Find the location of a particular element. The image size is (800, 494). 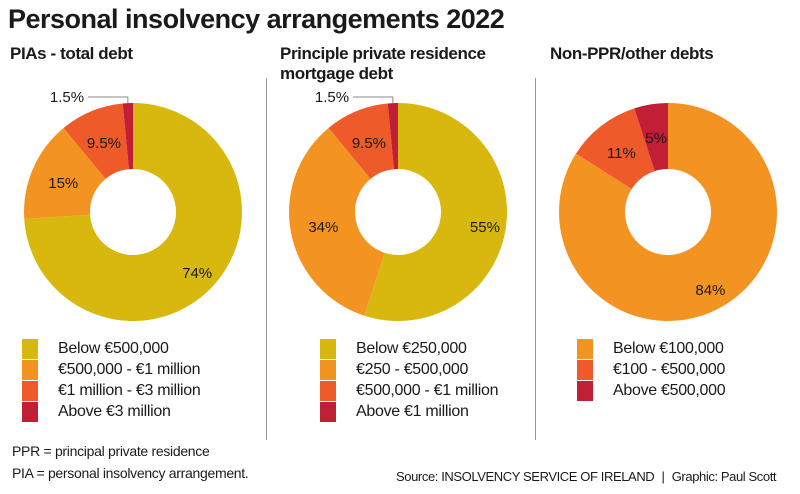

legend-label: Above €3 million is located at coordinates (114, 411).